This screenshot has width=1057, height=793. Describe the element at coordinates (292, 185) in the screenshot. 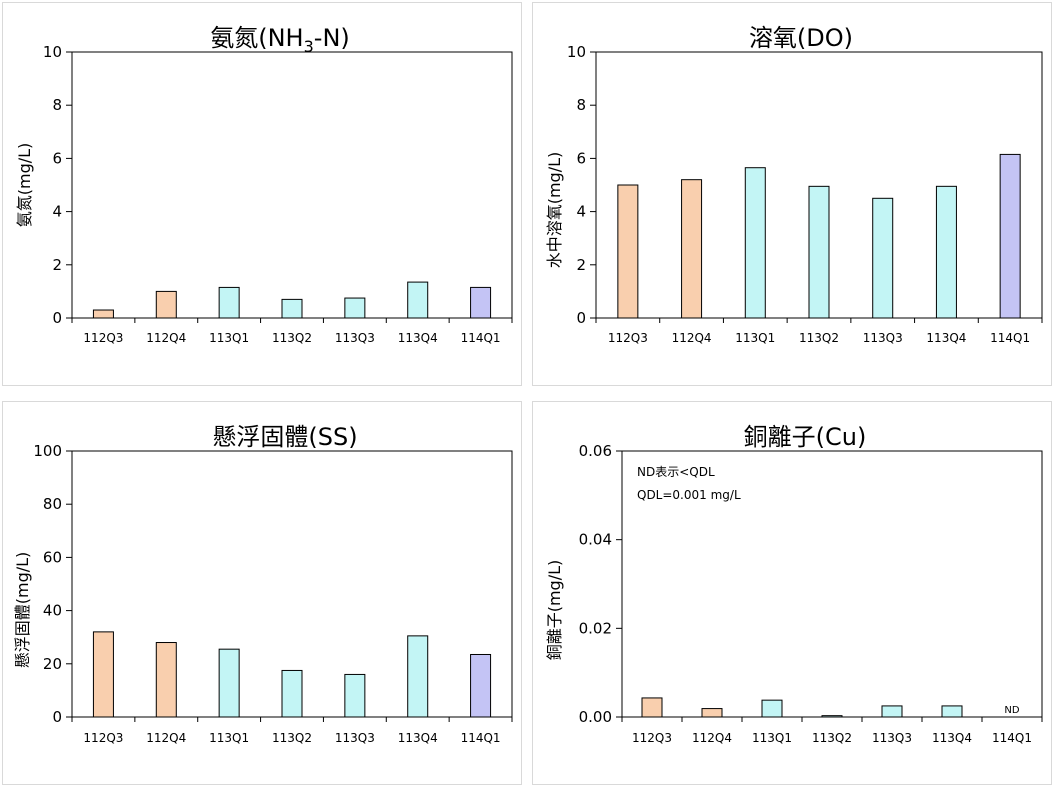

I see `ammonia-plot-frame` at that location.